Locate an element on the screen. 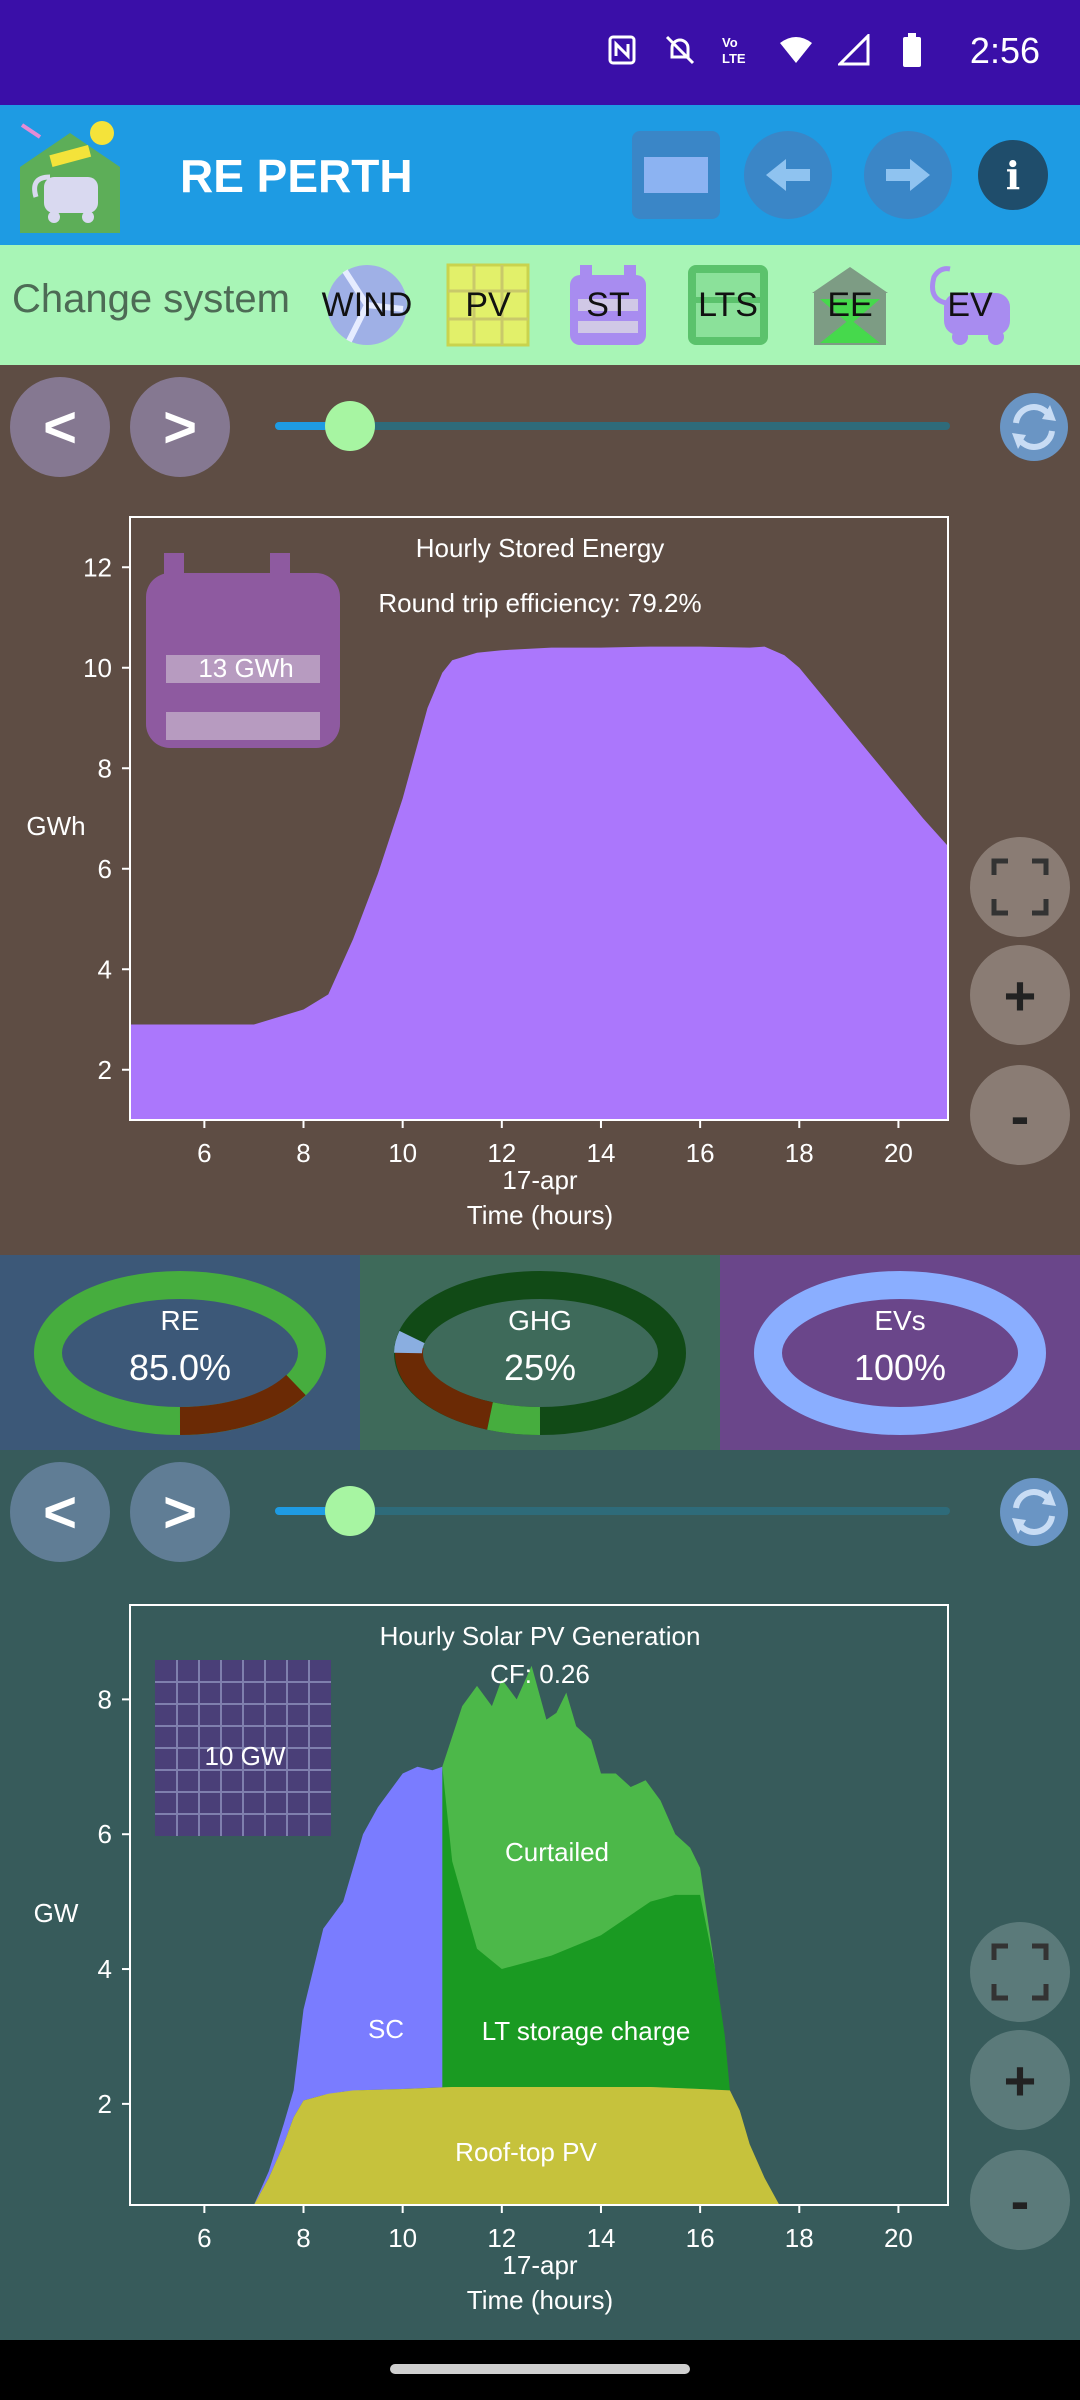 This screenshot has height=2400, width=1080. layout-button is located at coordinates (676, 175).